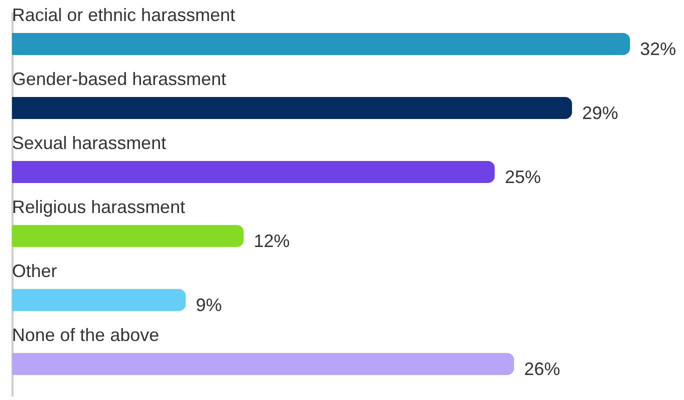  Describe the element at coordinates (86, 335) in the screenshot. I see `y-tick-label: None of the above` at that location.